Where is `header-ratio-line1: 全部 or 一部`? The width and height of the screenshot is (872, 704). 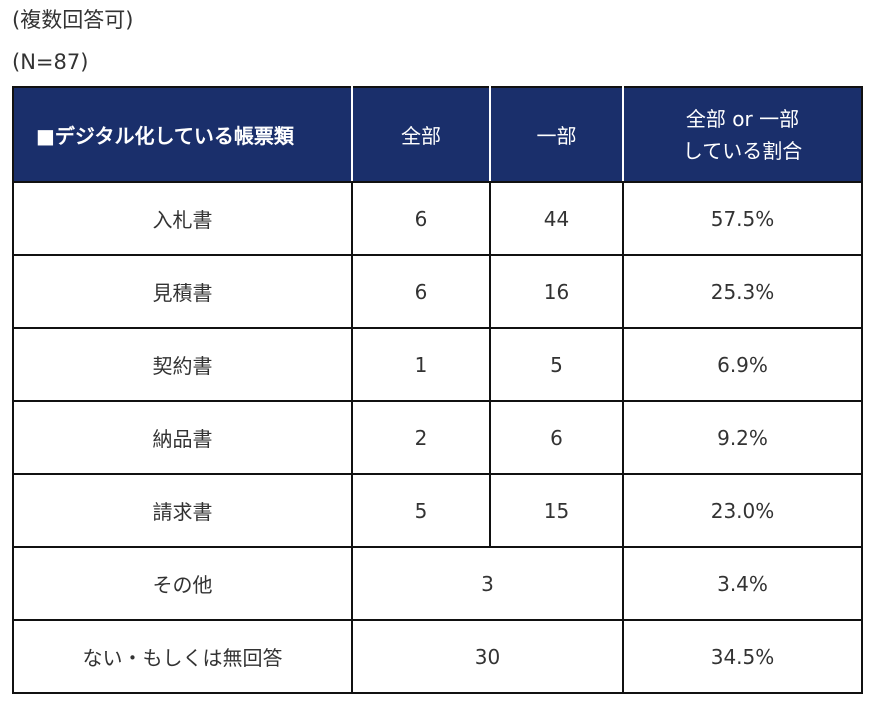 header-ratio-line1: 全部 or 一部 is located at coordinates (742, 118).